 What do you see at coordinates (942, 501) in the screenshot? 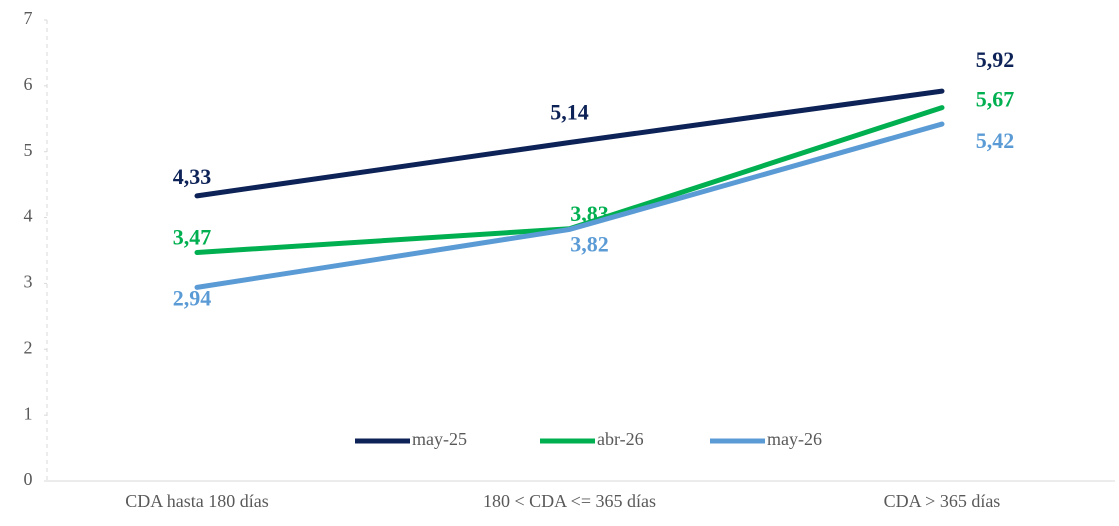
I see `x-tick-label: CDA > 365 días` at bounding box center [942, 501].